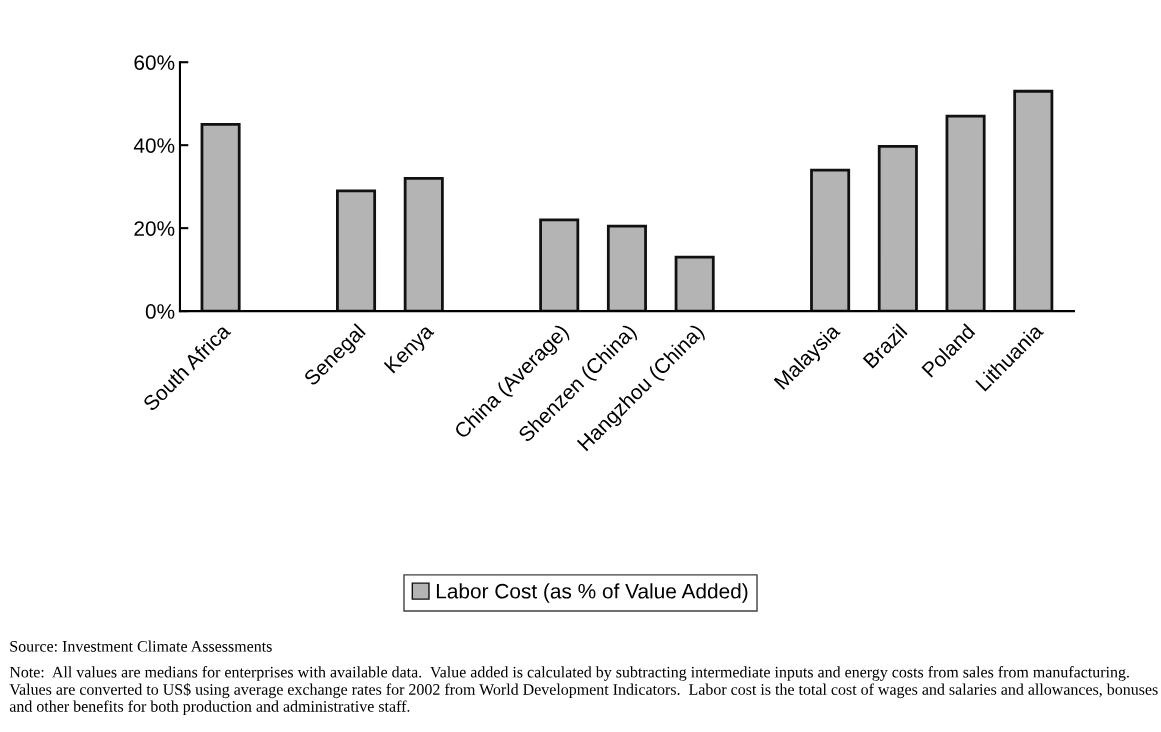  Describe the element at coordinates (154, 228) in the screenshot. I see `y-tick-label: 20%` at that location.